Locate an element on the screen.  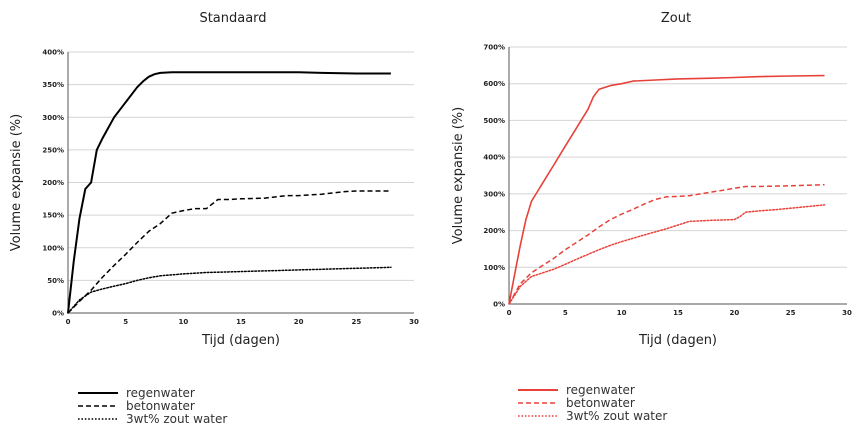
y-tick-label: 350% is located at coordinates (53, 85).